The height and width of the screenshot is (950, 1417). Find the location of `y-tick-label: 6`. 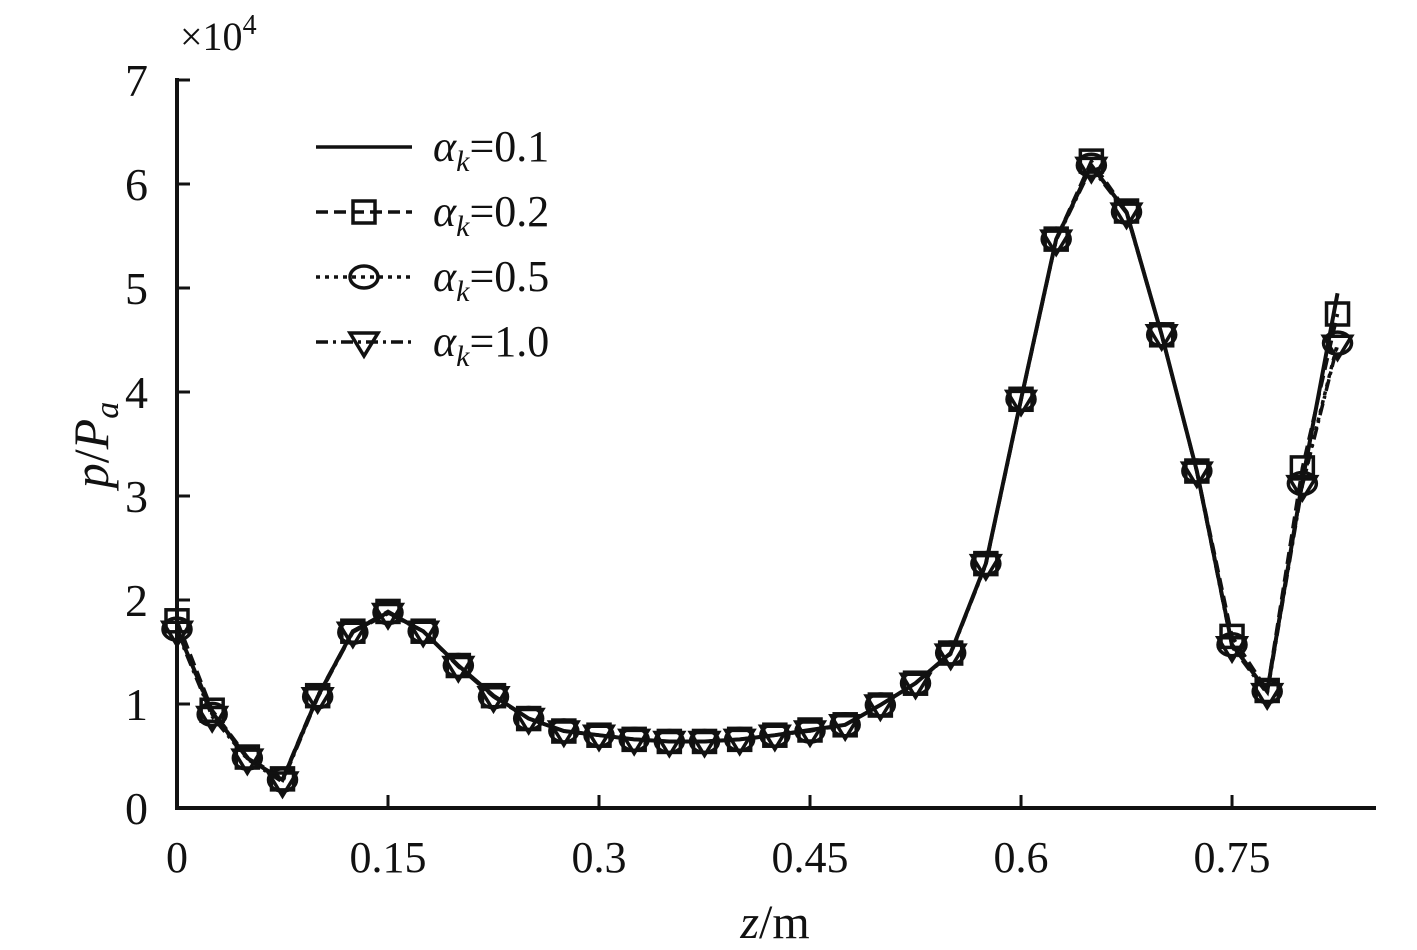

y-tick-label: 6 is located at coordinates (136, 184).